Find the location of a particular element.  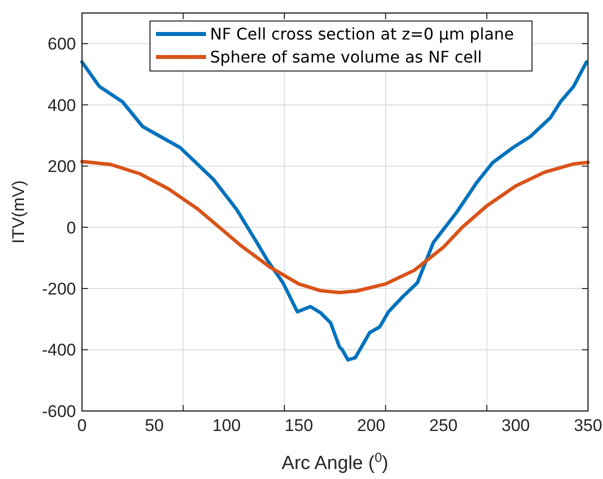

y-tick-label: -400 is located at coordinates (59, 350).